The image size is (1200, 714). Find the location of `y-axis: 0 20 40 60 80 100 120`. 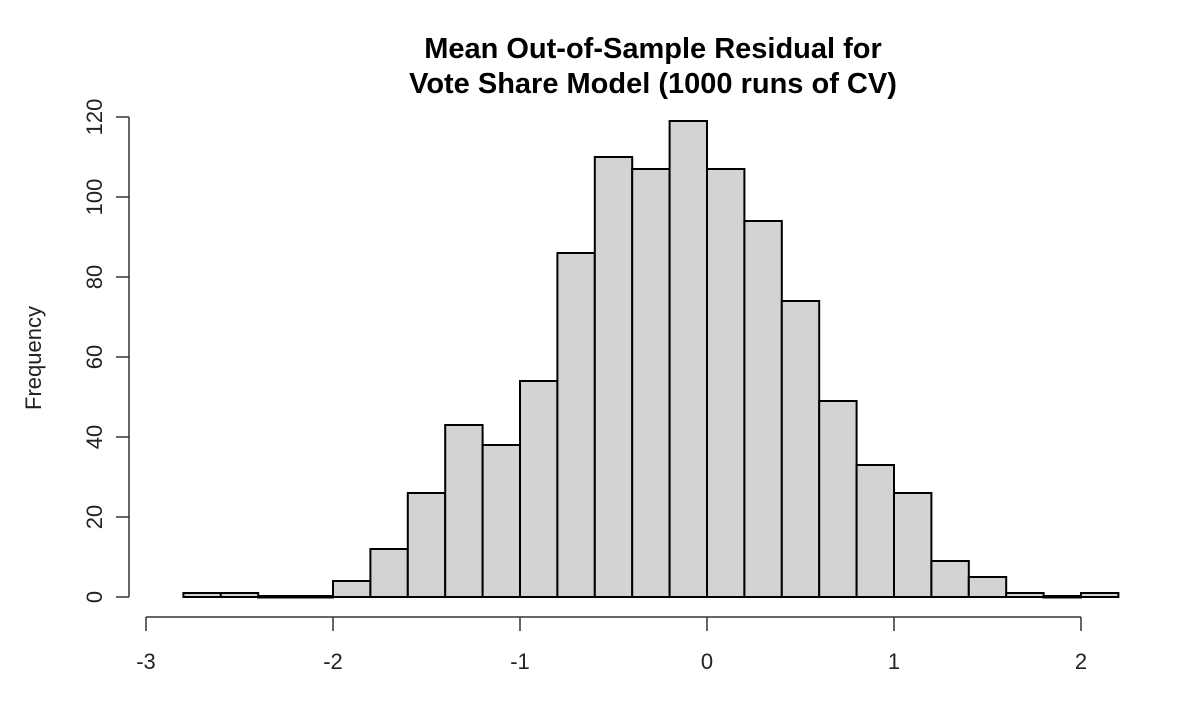

y-axis: 0 20 40 60 80 100 120 is located at coordinates (106, 351).